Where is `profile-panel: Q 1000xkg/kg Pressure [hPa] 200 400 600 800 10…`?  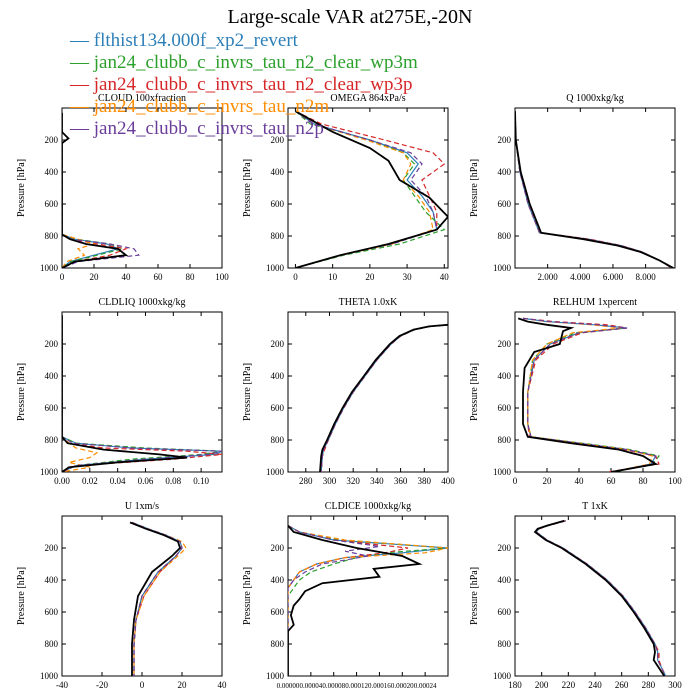
profile-panel: Q 1000xkg/kg Pressure [hPa] 200 400 600 800 10… is located at coordinates (572, 187).